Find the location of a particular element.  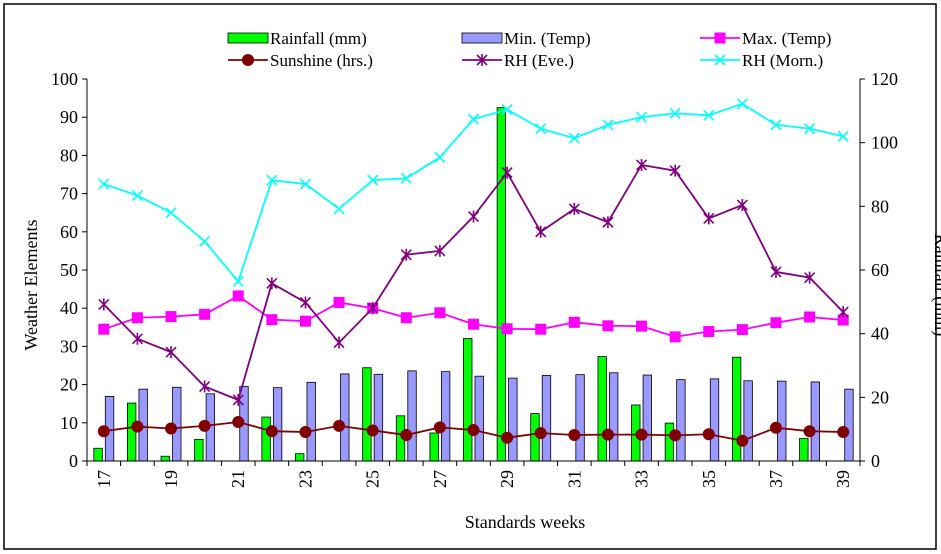

y2-tick-label: 100 is located at coordinates (884, 143).